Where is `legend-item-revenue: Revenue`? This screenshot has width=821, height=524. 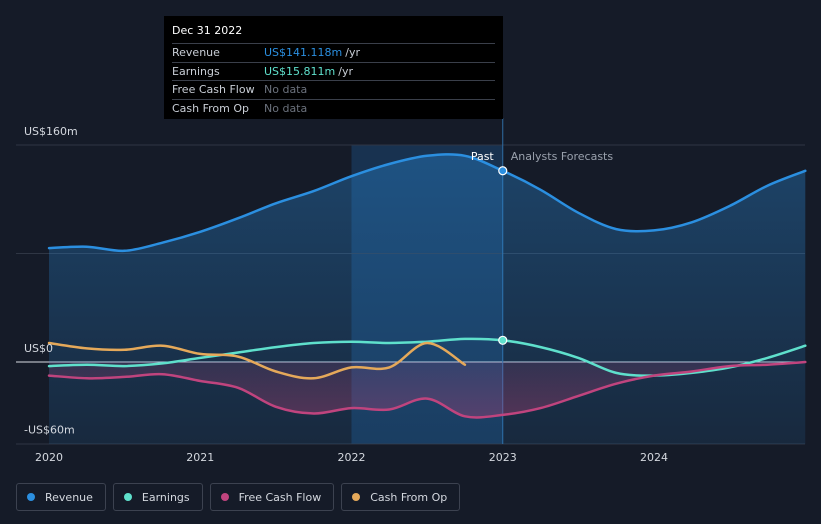 legend-item-revenue: Revenue is located at coordinates (61, 497).